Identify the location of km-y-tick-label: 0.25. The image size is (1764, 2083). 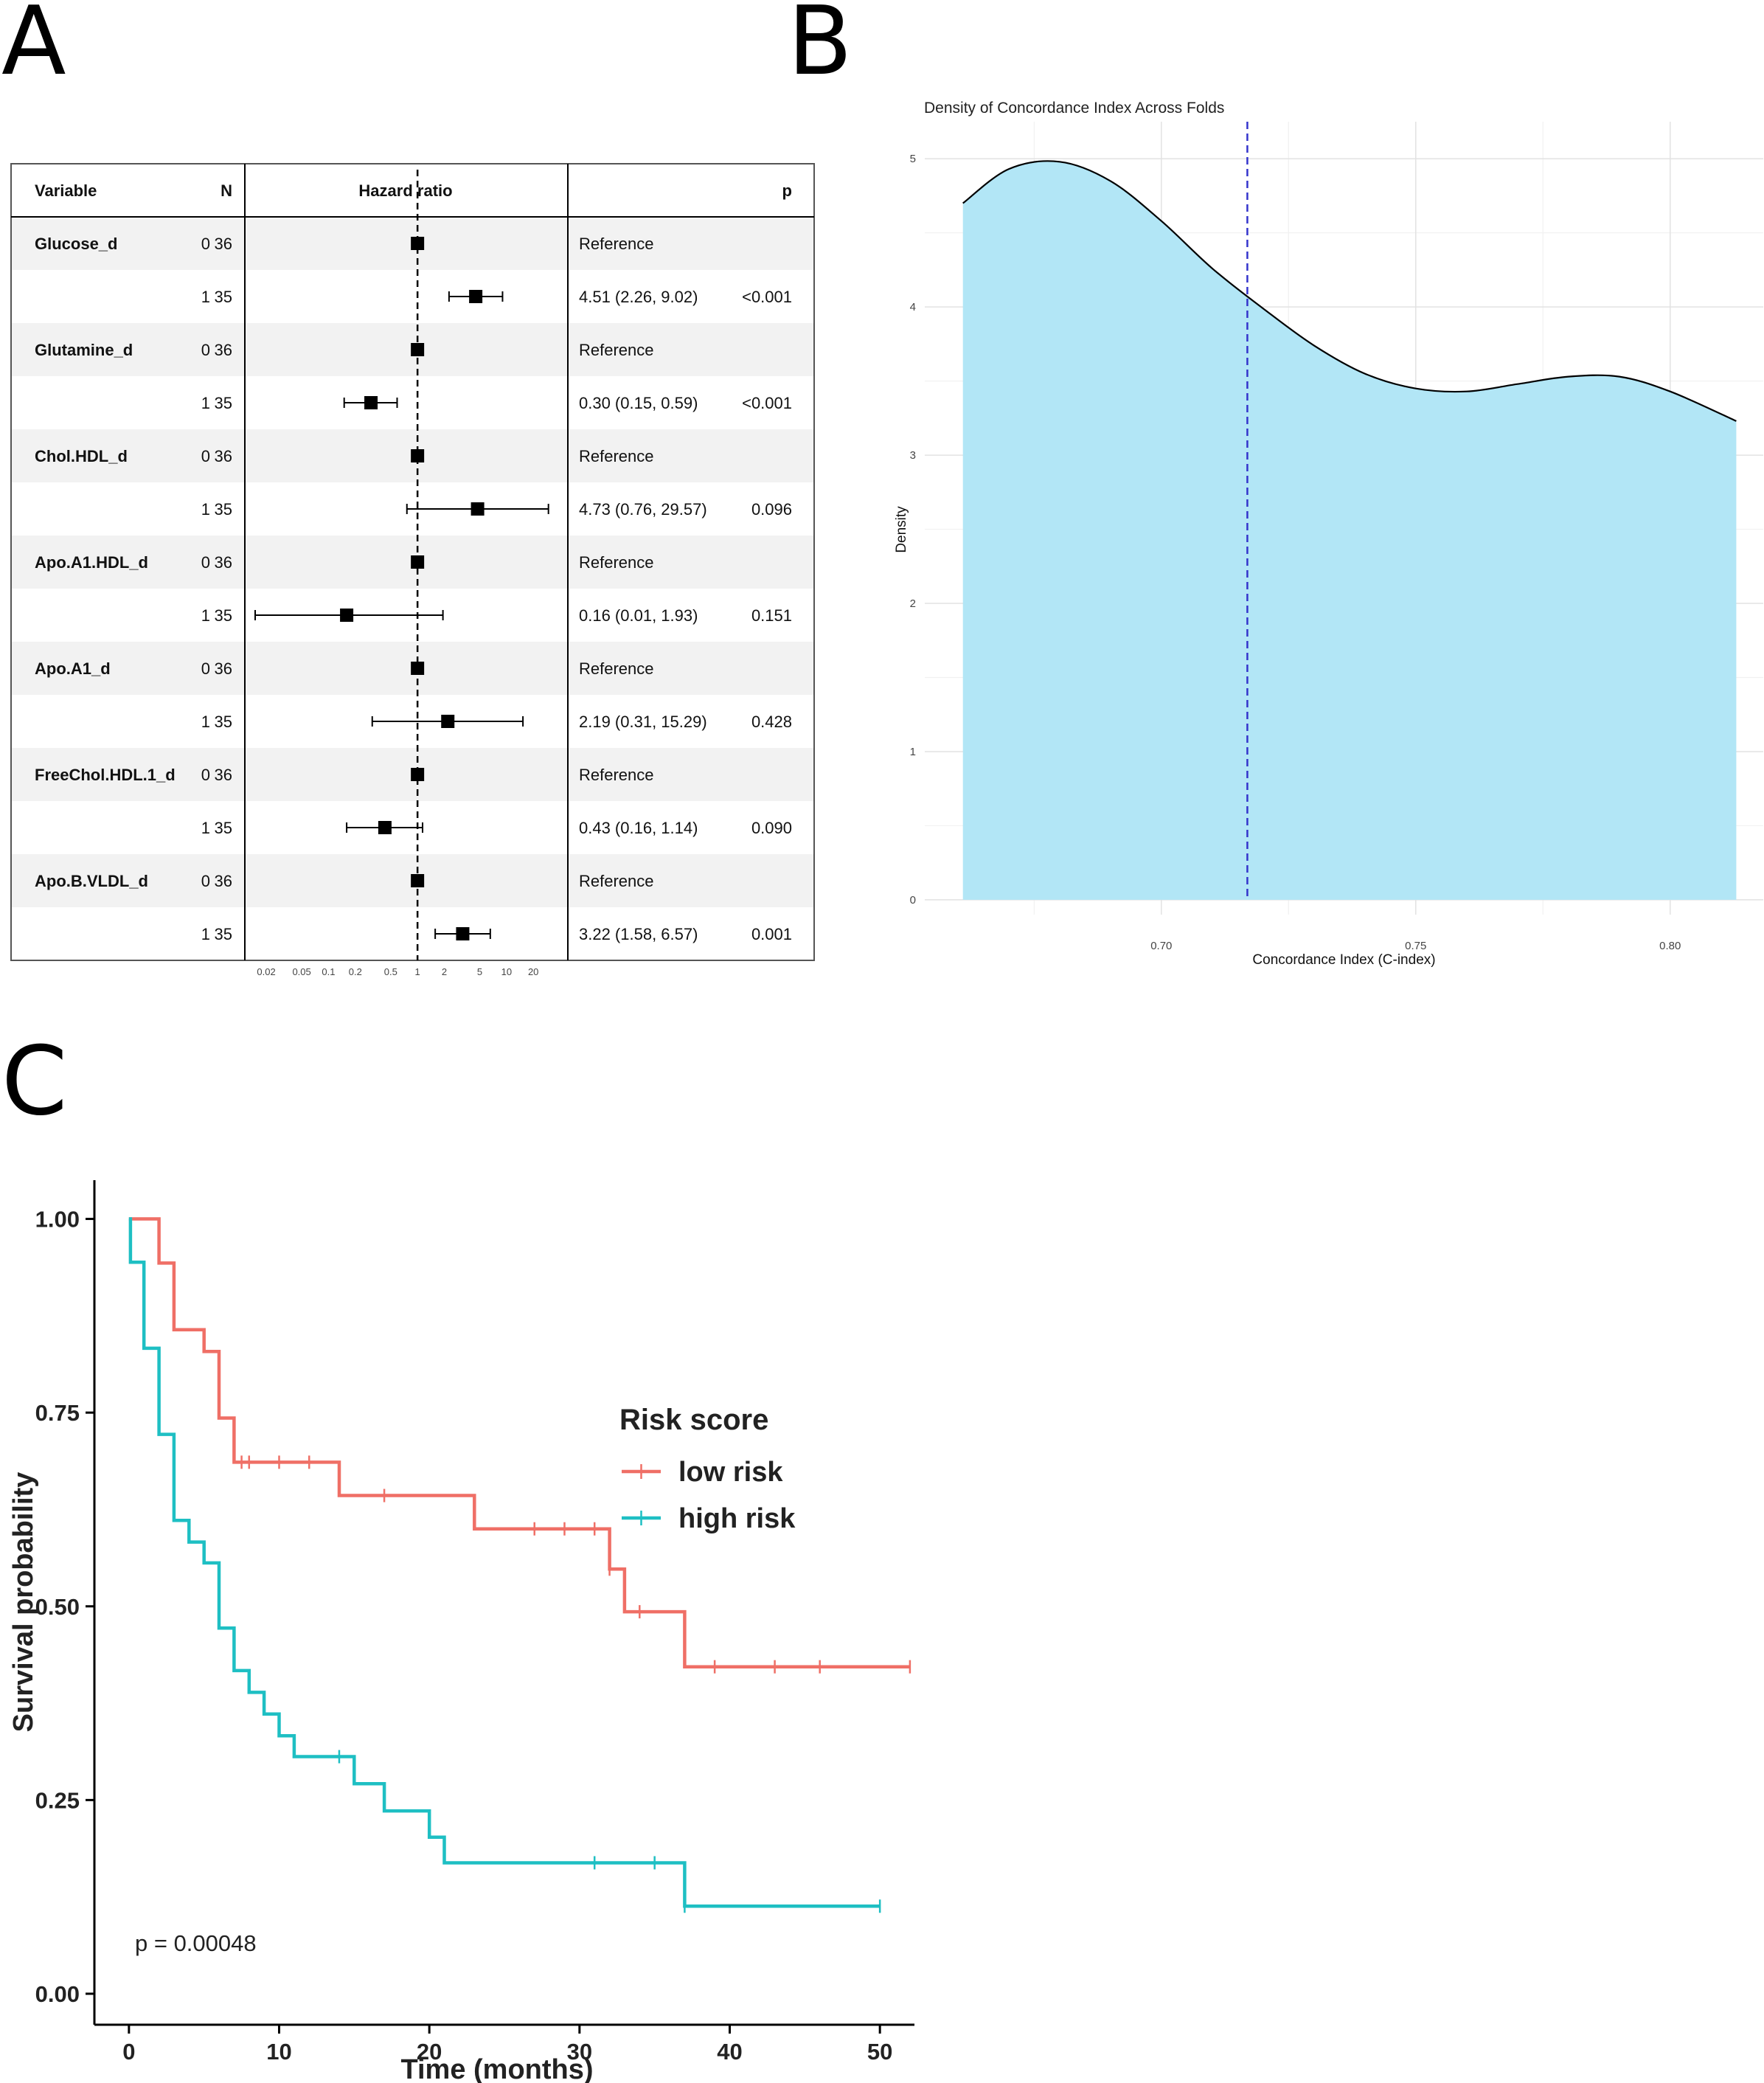
(57, 1800).